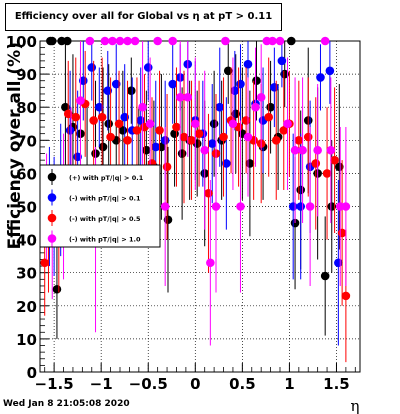 This screenshot has height=414, width=400. I want to click on x-tick-label: 1, so click(289, 384).